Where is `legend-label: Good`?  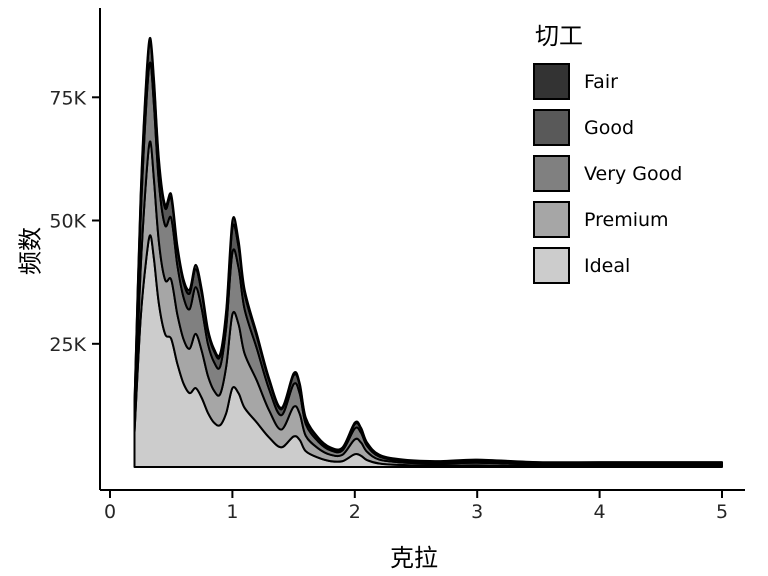
legend-label: Good is located at coordinates (609, 127).